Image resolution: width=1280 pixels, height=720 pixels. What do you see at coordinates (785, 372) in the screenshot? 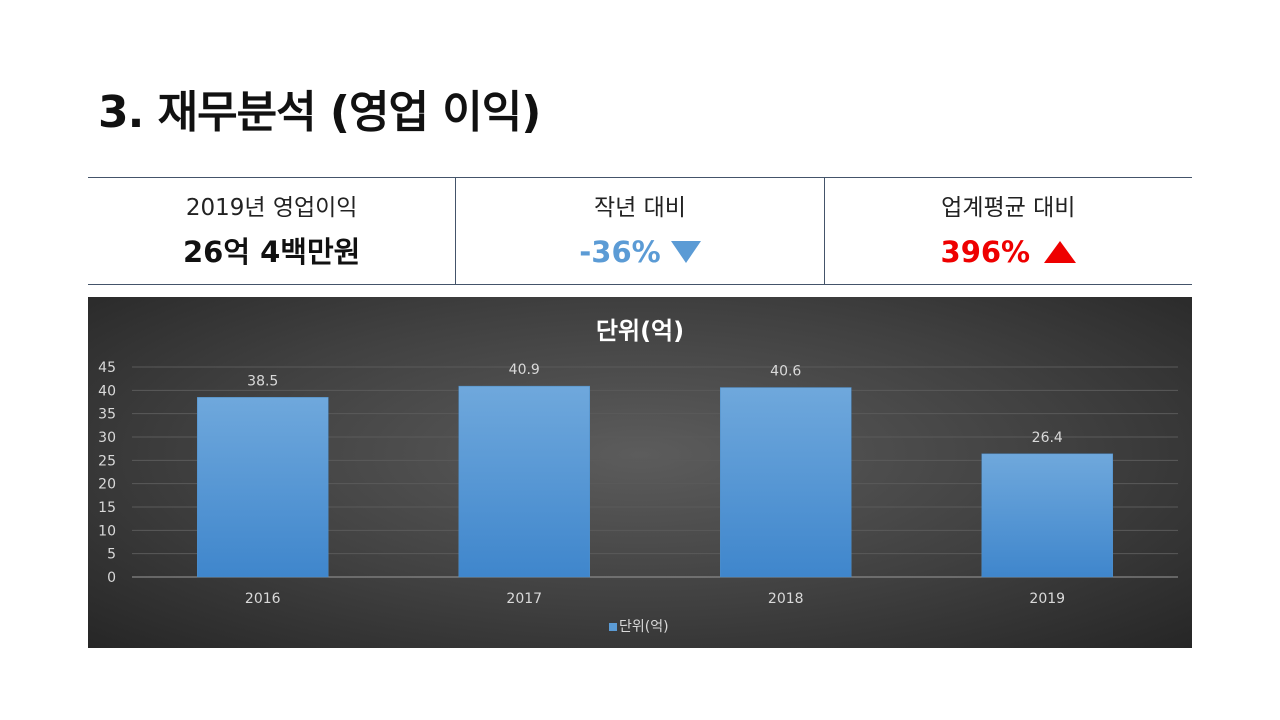
I see `data-label: 40.6` at bounding box center [785, 372].